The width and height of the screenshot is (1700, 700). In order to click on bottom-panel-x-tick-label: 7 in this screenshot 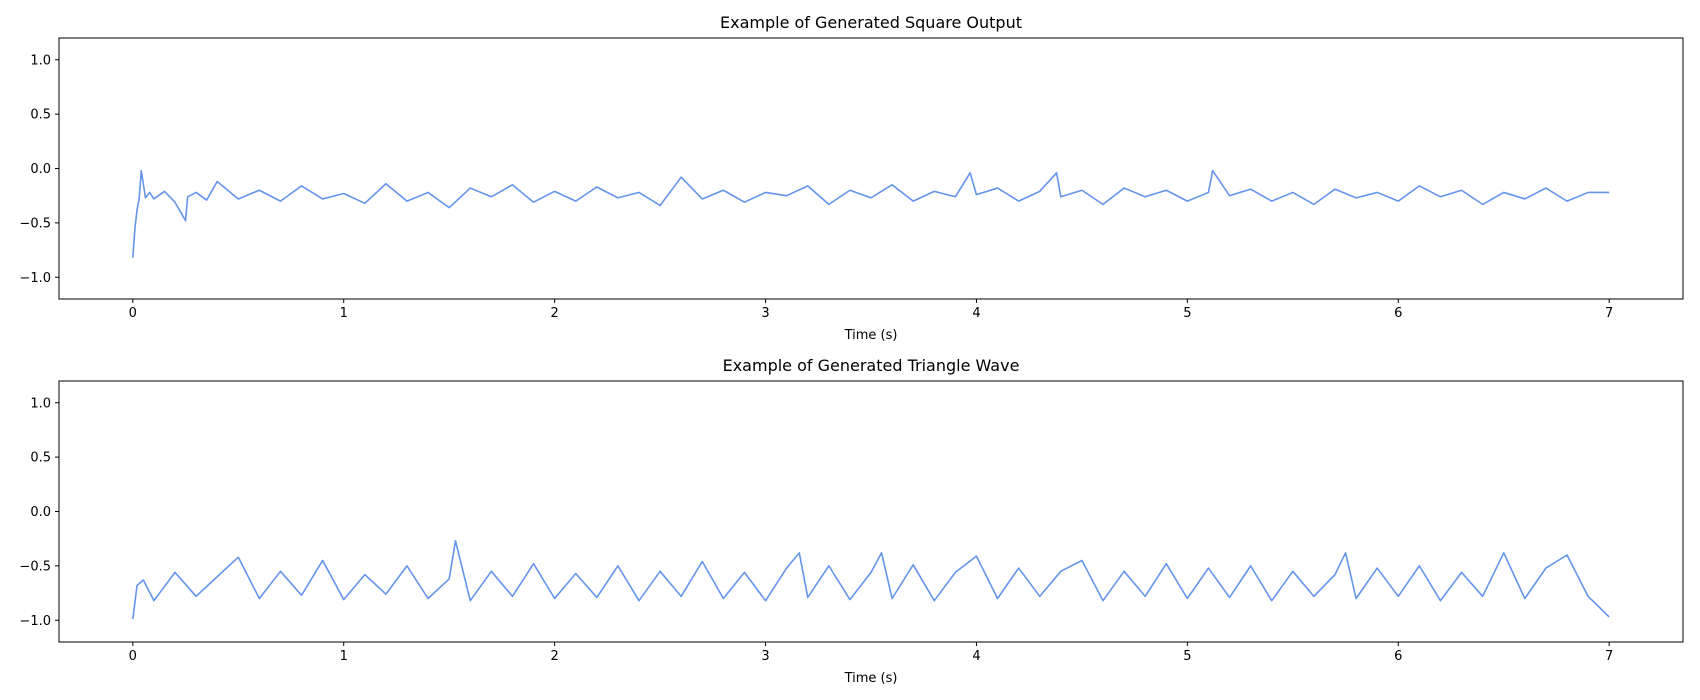, I will do `click(1609, 656)`.